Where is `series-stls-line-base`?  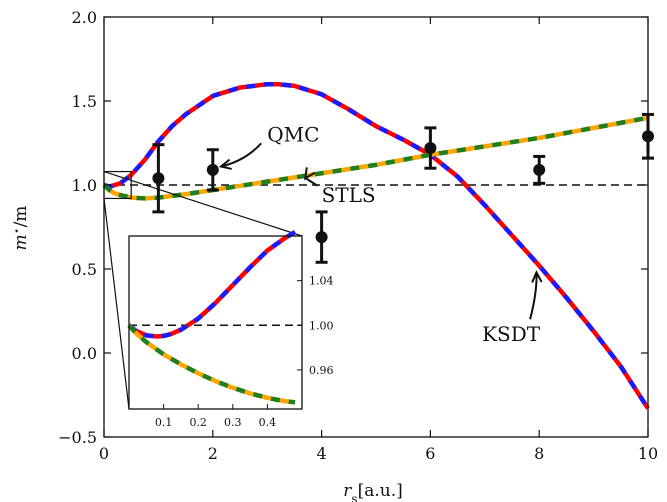 series-stls-line-base is located at coordinates (375, 158).